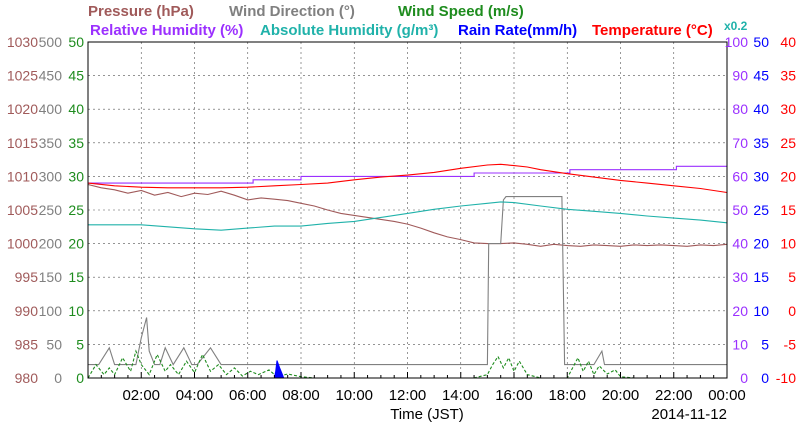 This screenshot has width=800, height=434. What do you see at coordinates (761, 109) in the screenshot?
I see `y-tick-label-rain-rate: 40` at bounding box center [761, 109].